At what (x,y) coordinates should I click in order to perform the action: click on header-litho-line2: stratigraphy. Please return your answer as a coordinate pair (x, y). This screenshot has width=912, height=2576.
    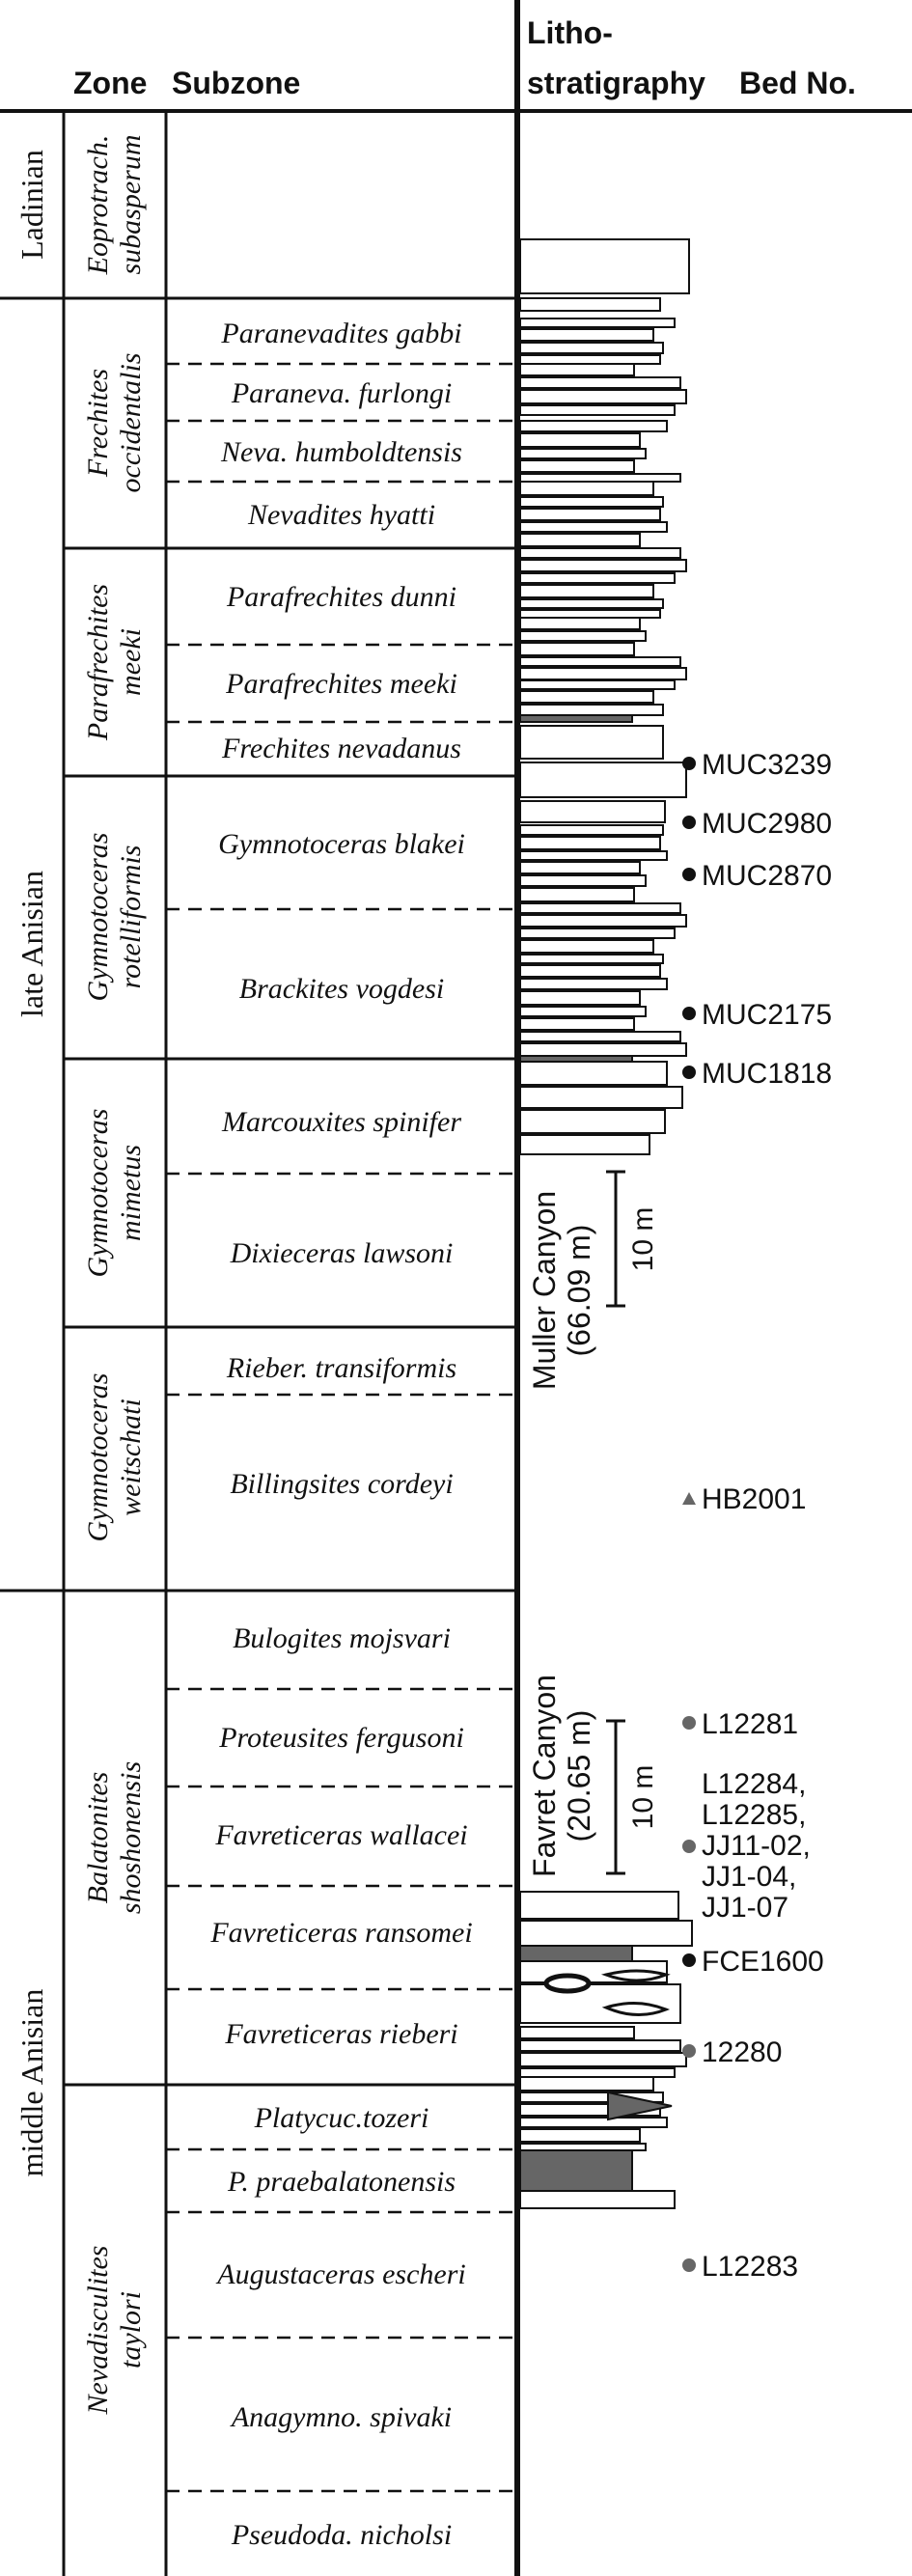
    Looking at the image, I should click on (616, 83).